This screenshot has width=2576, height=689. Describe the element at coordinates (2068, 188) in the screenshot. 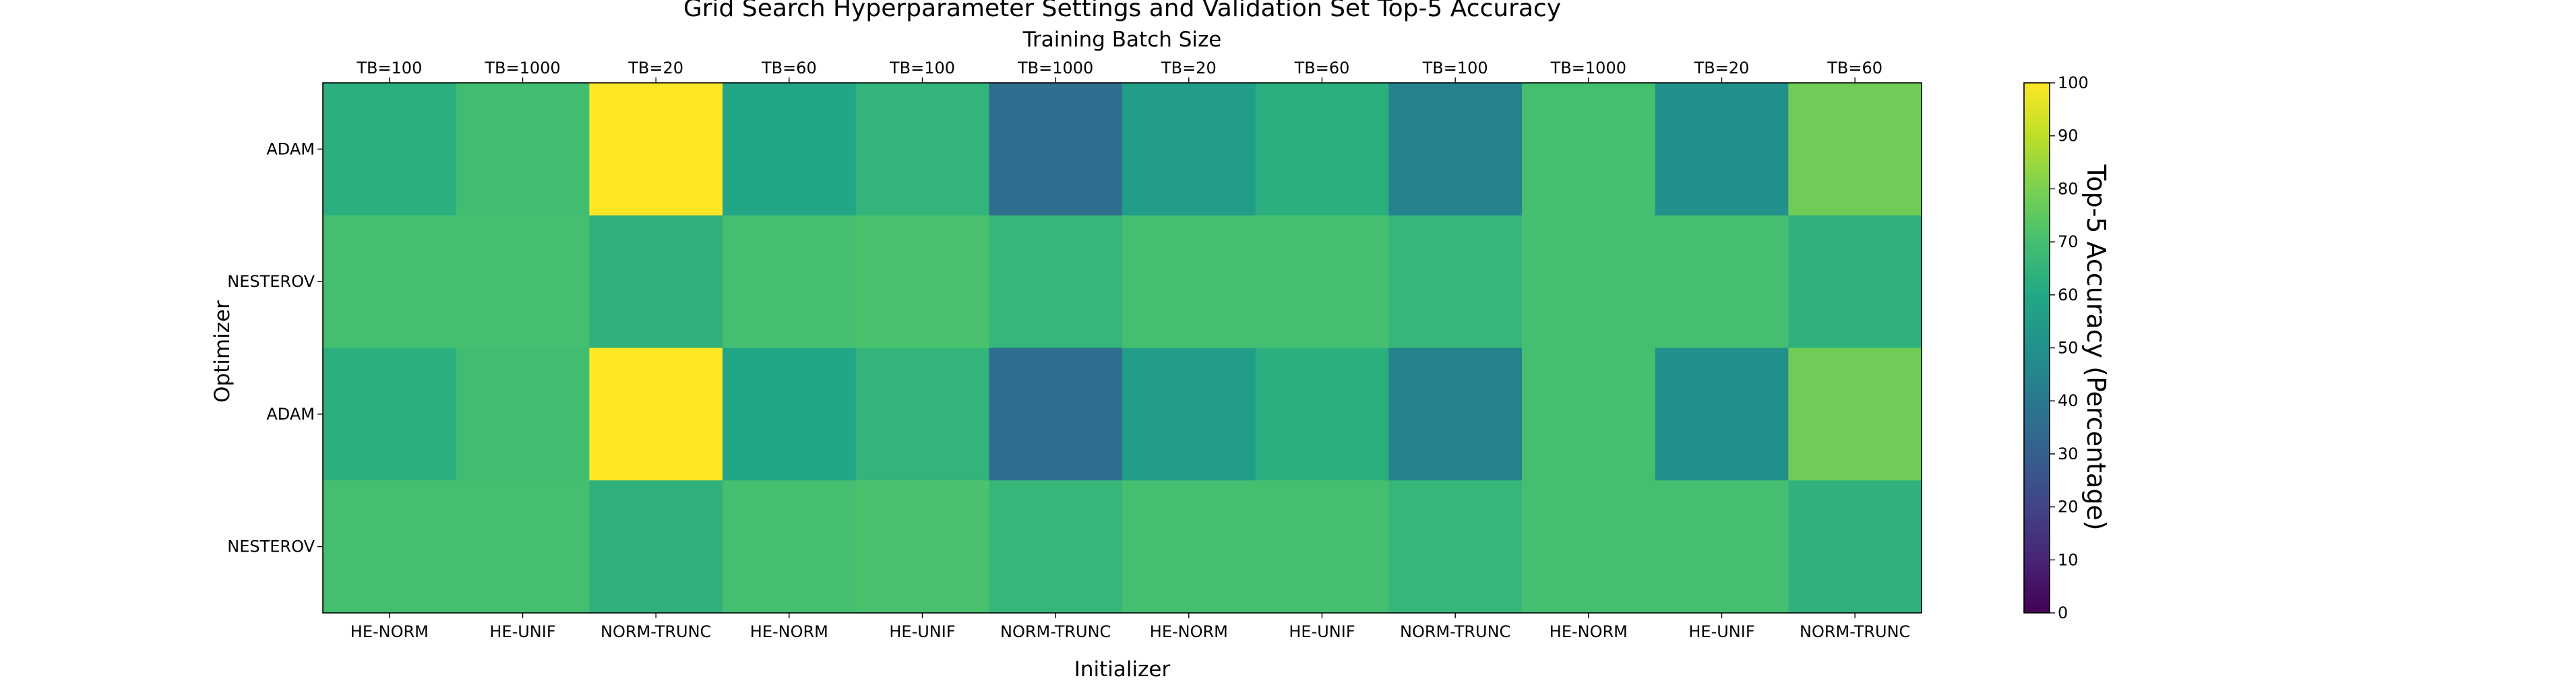

I see `colorbar-tick-label: 80` at that location.